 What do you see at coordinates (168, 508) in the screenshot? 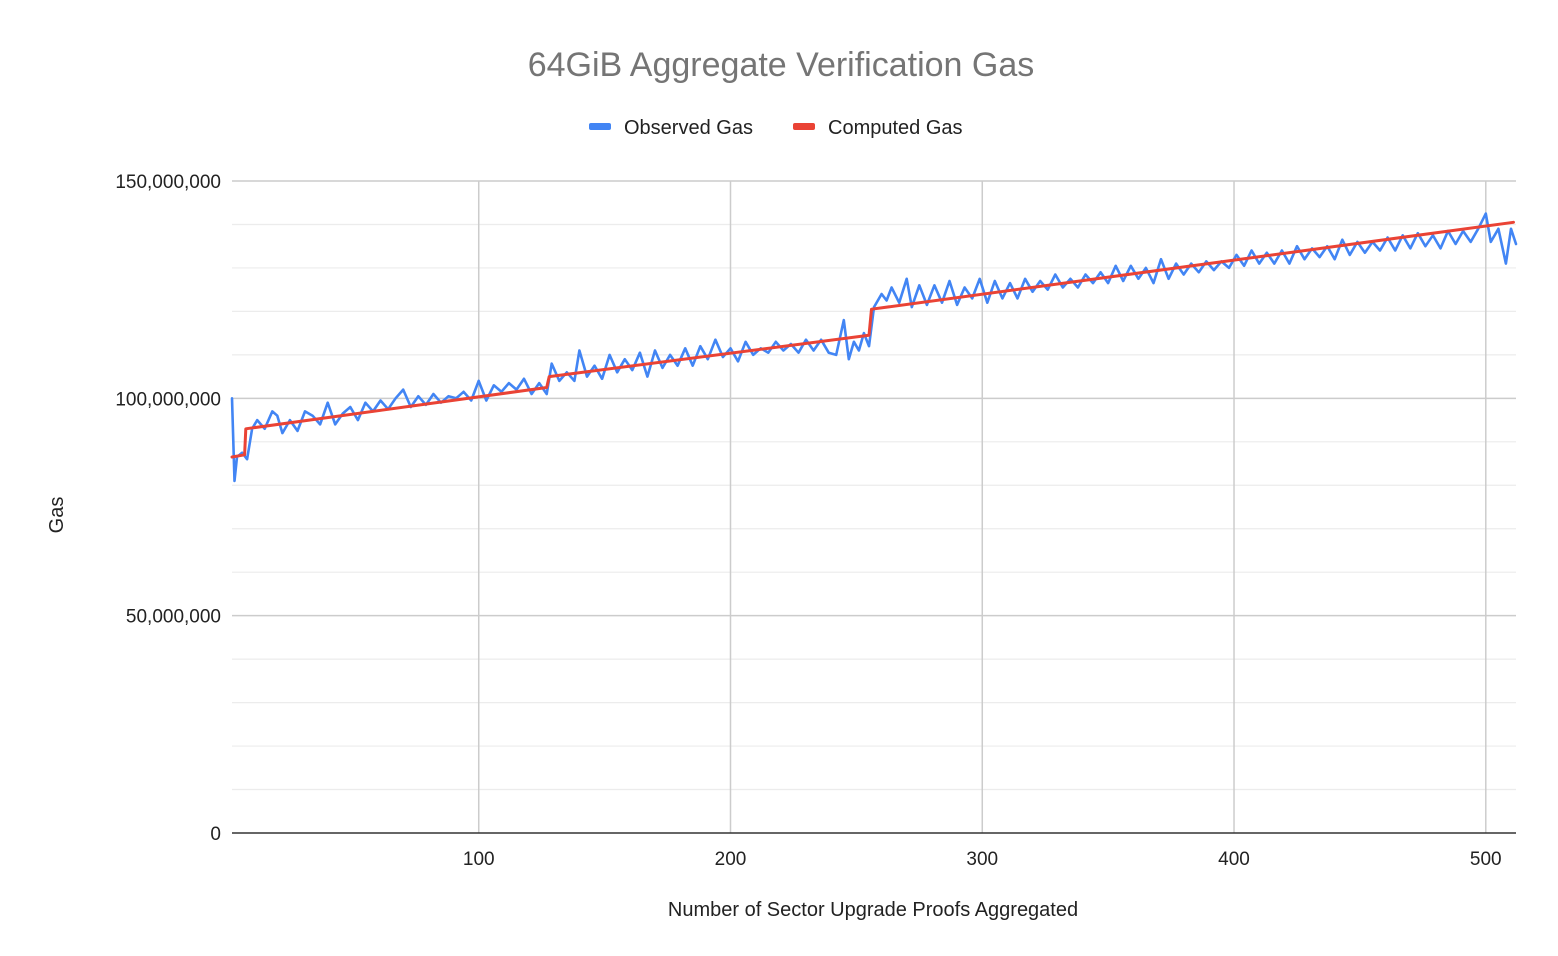
I see `y-tick-labels: 0 50,000,000 100,000,000 150,000,000` at bounding box center [168, 508].